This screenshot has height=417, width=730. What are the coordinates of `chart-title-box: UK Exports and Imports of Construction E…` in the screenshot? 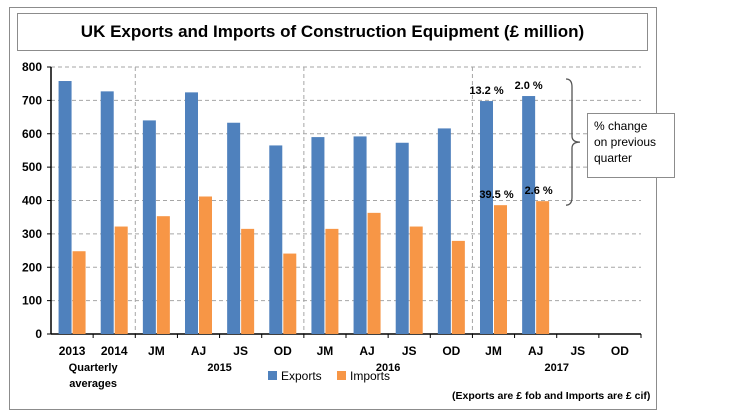 It's located at (332, 32).